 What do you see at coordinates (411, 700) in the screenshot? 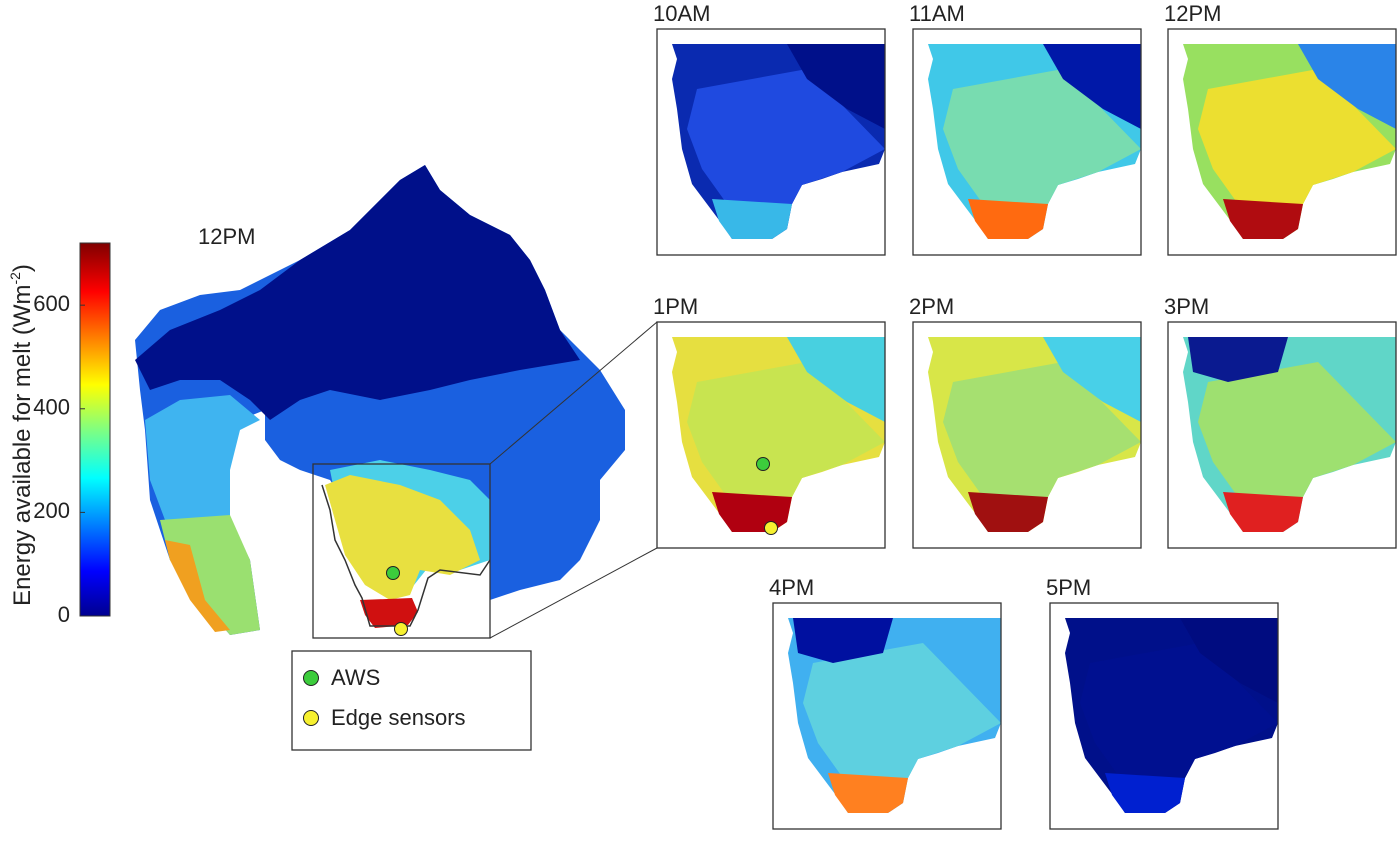
I see `legend` at bounding box center [411, 700].